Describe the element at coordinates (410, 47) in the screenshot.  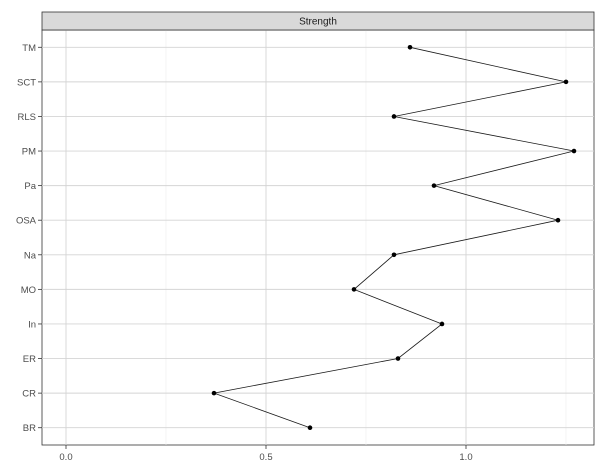
I see `data-point-tm` at that location.